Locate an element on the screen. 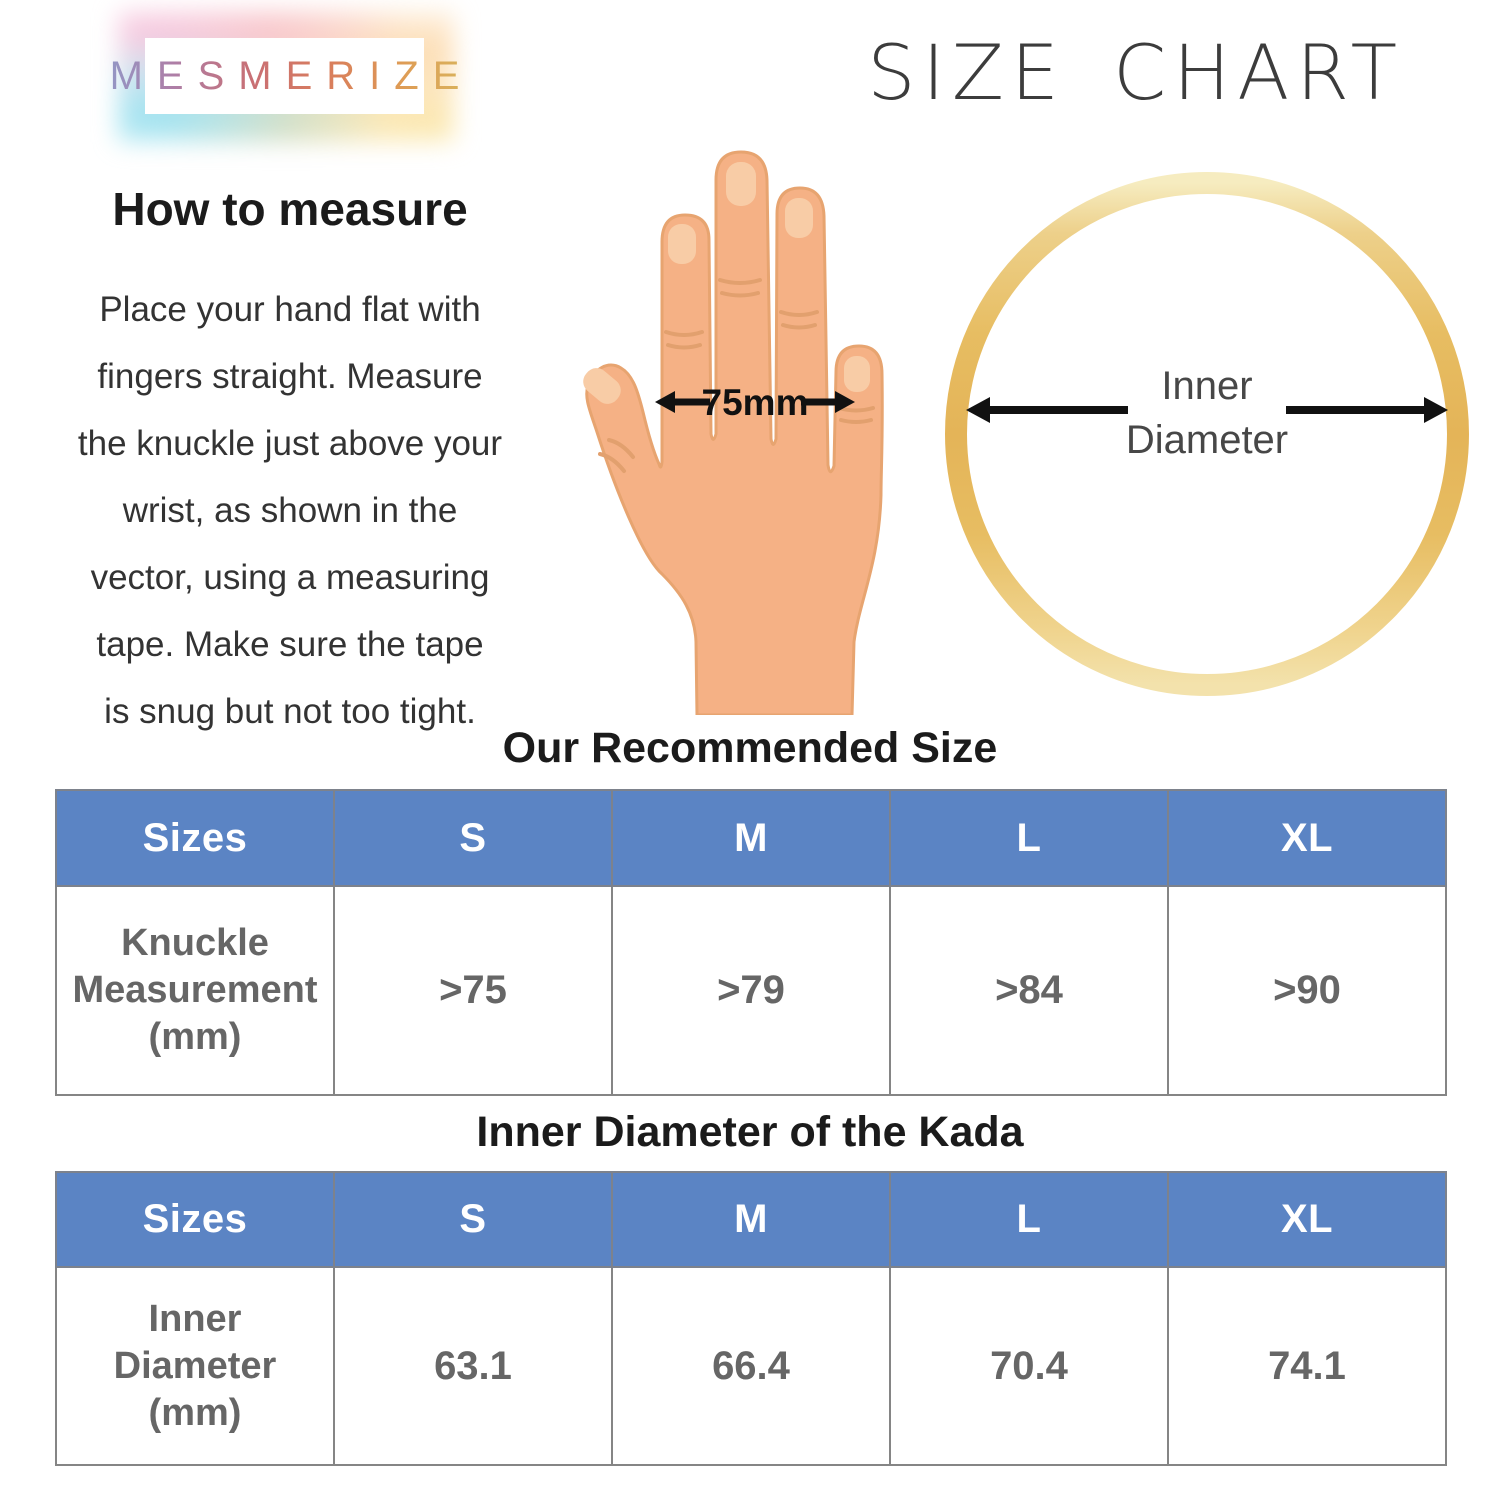 The width and height of the screenshot is (1500, 1500). brand-name: MESMERIZE is located at coordinates (285, 76).